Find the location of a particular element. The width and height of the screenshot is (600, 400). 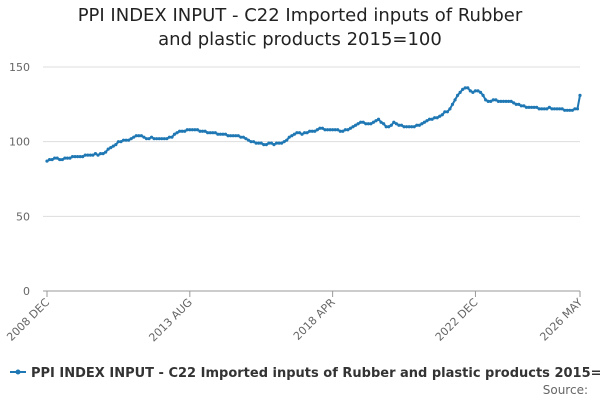

source: Source: is located at coordinates (565, 390).